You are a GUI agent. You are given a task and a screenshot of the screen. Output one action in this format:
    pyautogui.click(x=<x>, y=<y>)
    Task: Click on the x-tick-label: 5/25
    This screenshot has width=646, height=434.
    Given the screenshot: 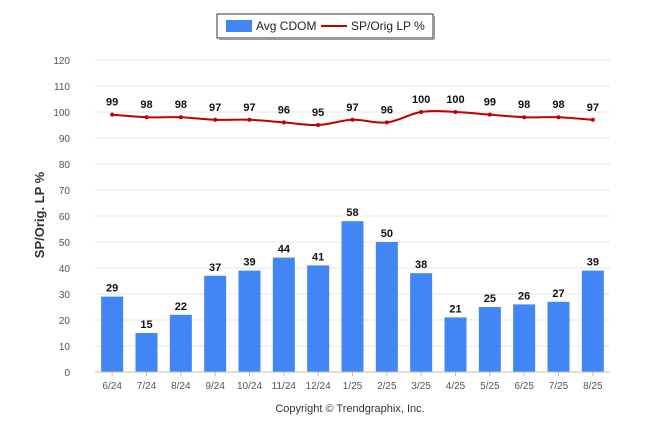 What is the action you would take?
    pyautogui.click(x=490, y=386)
    